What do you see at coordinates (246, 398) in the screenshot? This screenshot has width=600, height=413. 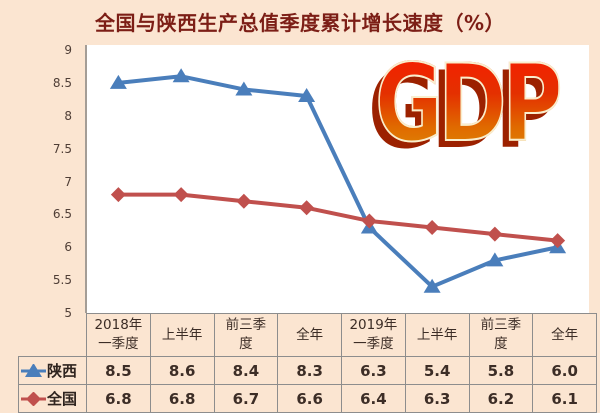 I see `value-cell: 6.7` at bounding box center [246, 398].